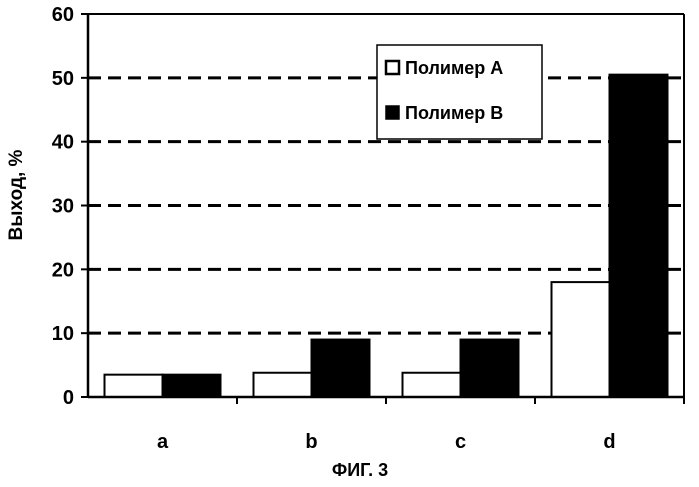 The width and height of the screenshot is (699, 487). What do you see at coordinates (454, 68) in the screenshot?
I see `legend-label-polymer-a: Полимер A` at bounding box center [454, 68].